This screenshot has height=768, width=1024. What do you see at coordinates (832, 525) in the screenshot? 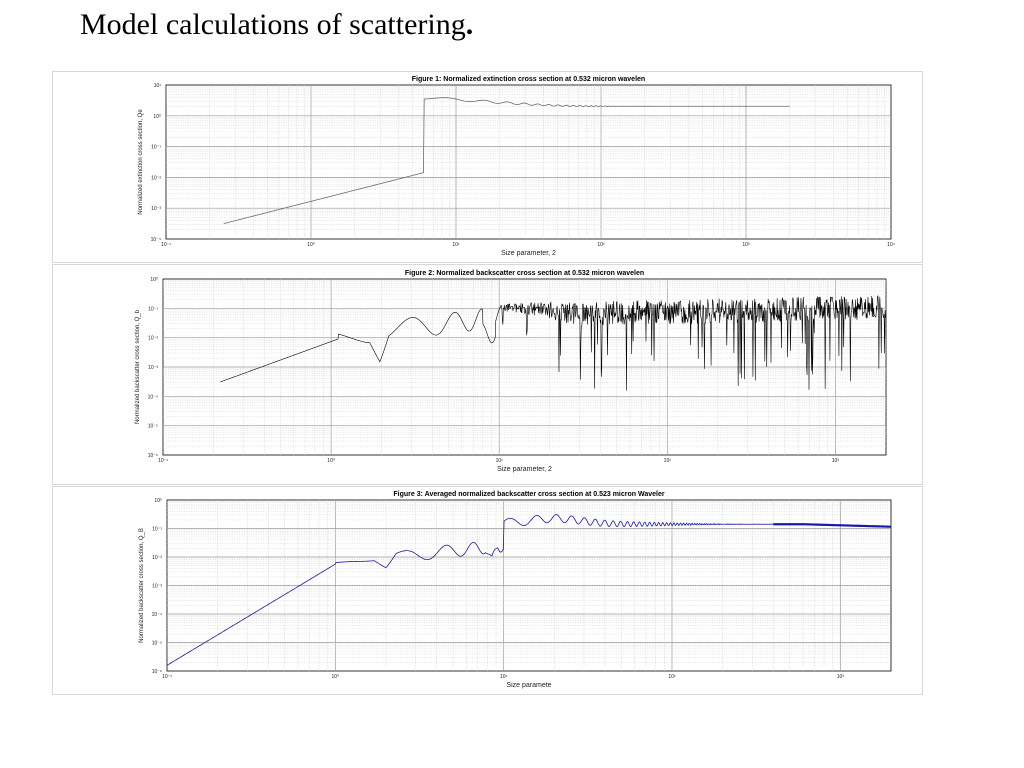
I see `series-tail` at bounding box center [832, 525].